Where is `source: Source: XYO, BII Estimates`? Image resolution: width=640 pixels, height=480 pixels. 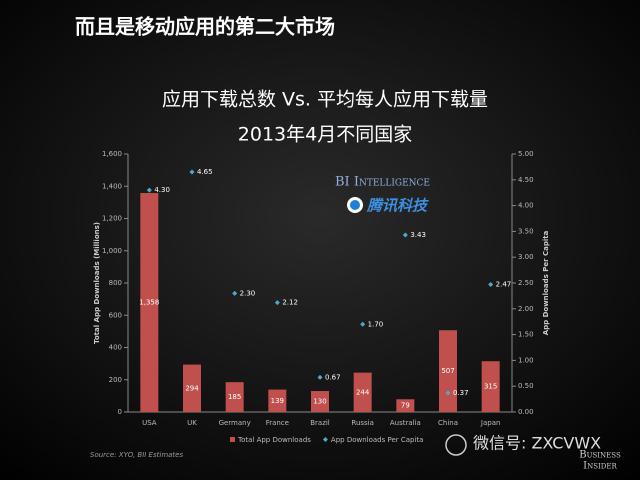
source: Source: XYO, BII Estimates is located at coordinates (136, 455).